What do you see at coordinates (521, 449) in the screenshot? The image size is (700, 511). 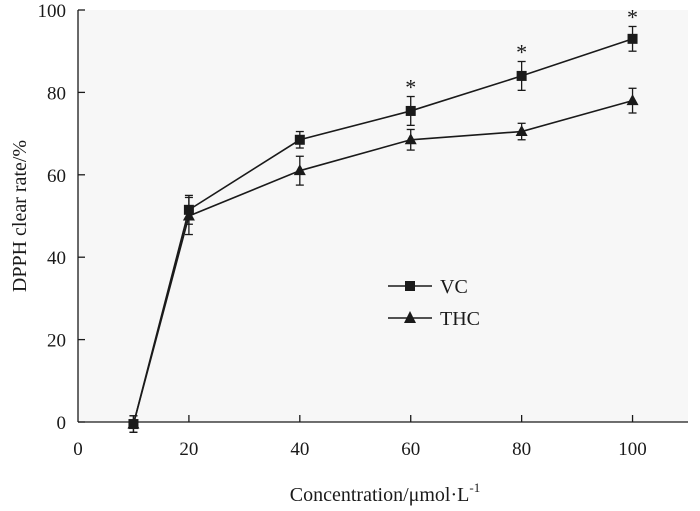 I see `x-tick-label: 80` at bounding box center [521, 449].